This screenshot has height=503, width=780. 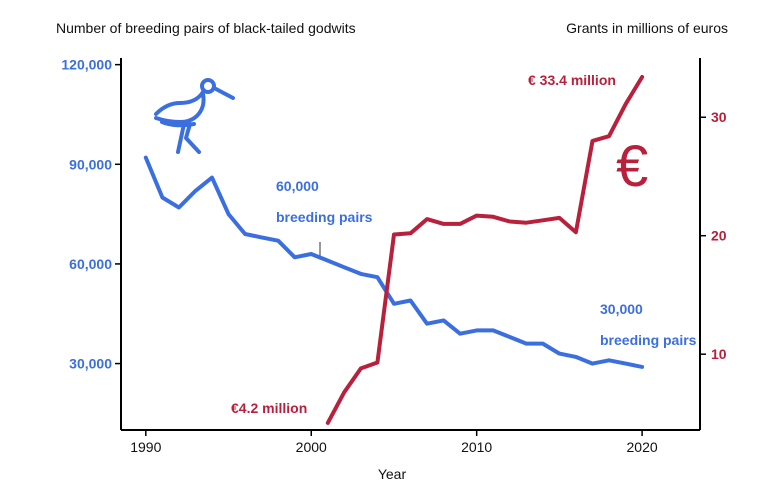 I want to click on annotation-grants-start: €4.2 million, so click(x=269, y=408).